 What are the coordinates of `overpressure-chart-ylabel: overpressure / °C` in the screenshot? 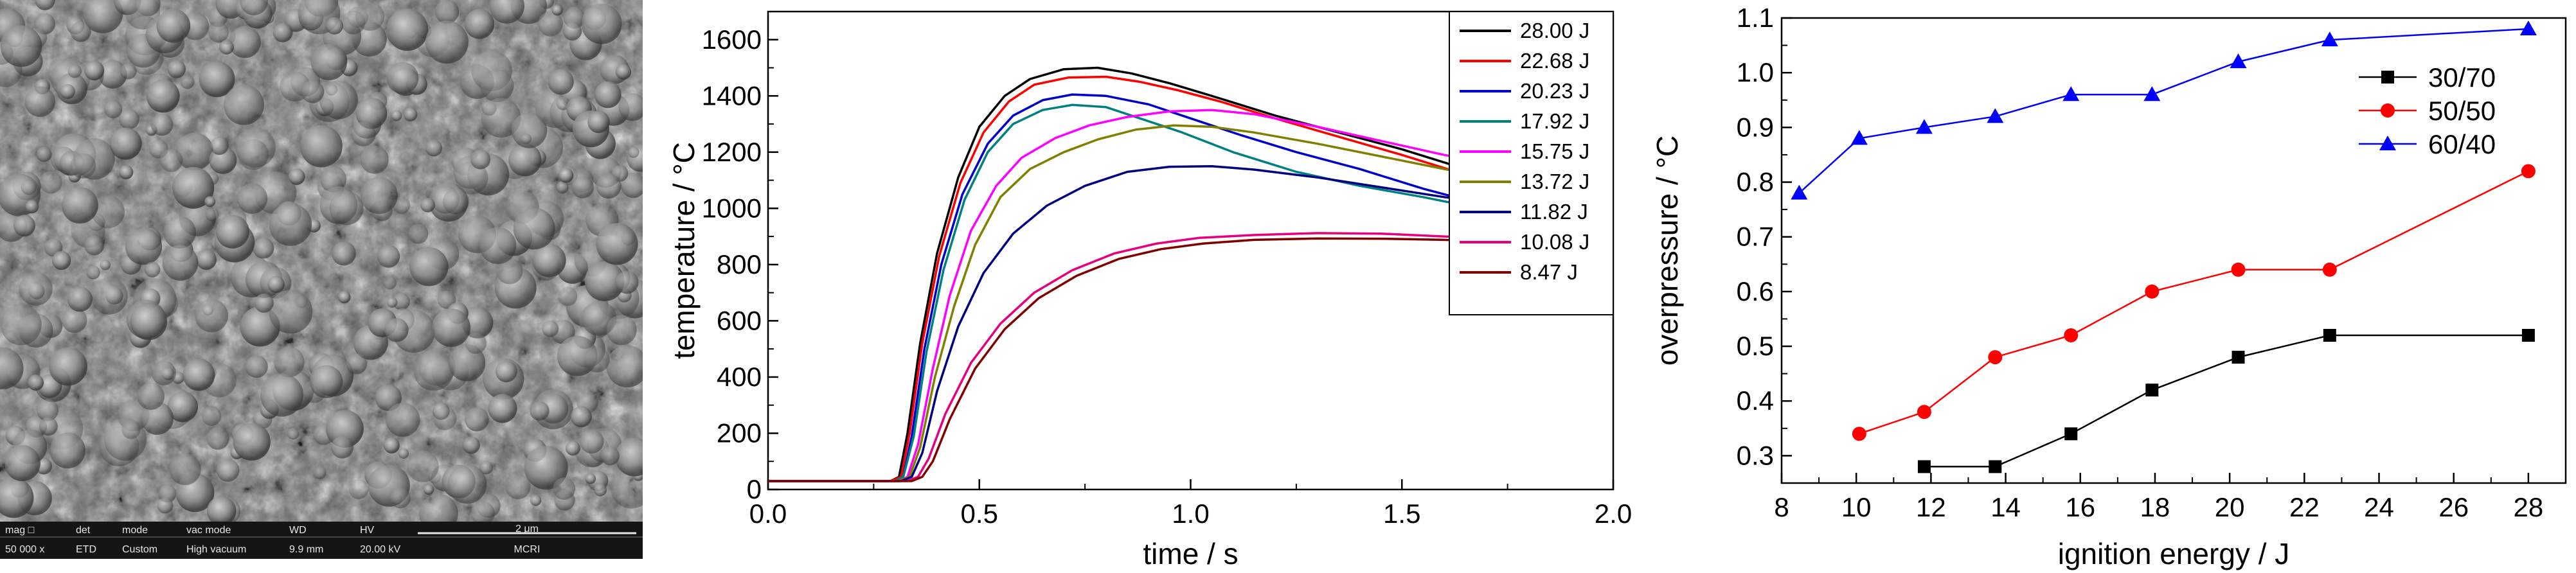 It's located at (1667, 251).